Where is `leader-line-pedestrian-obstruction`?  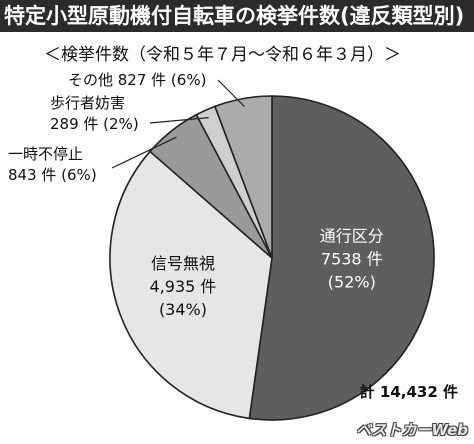 leader-line-pedestrian-obstruction is located at coordinates (179, 120).